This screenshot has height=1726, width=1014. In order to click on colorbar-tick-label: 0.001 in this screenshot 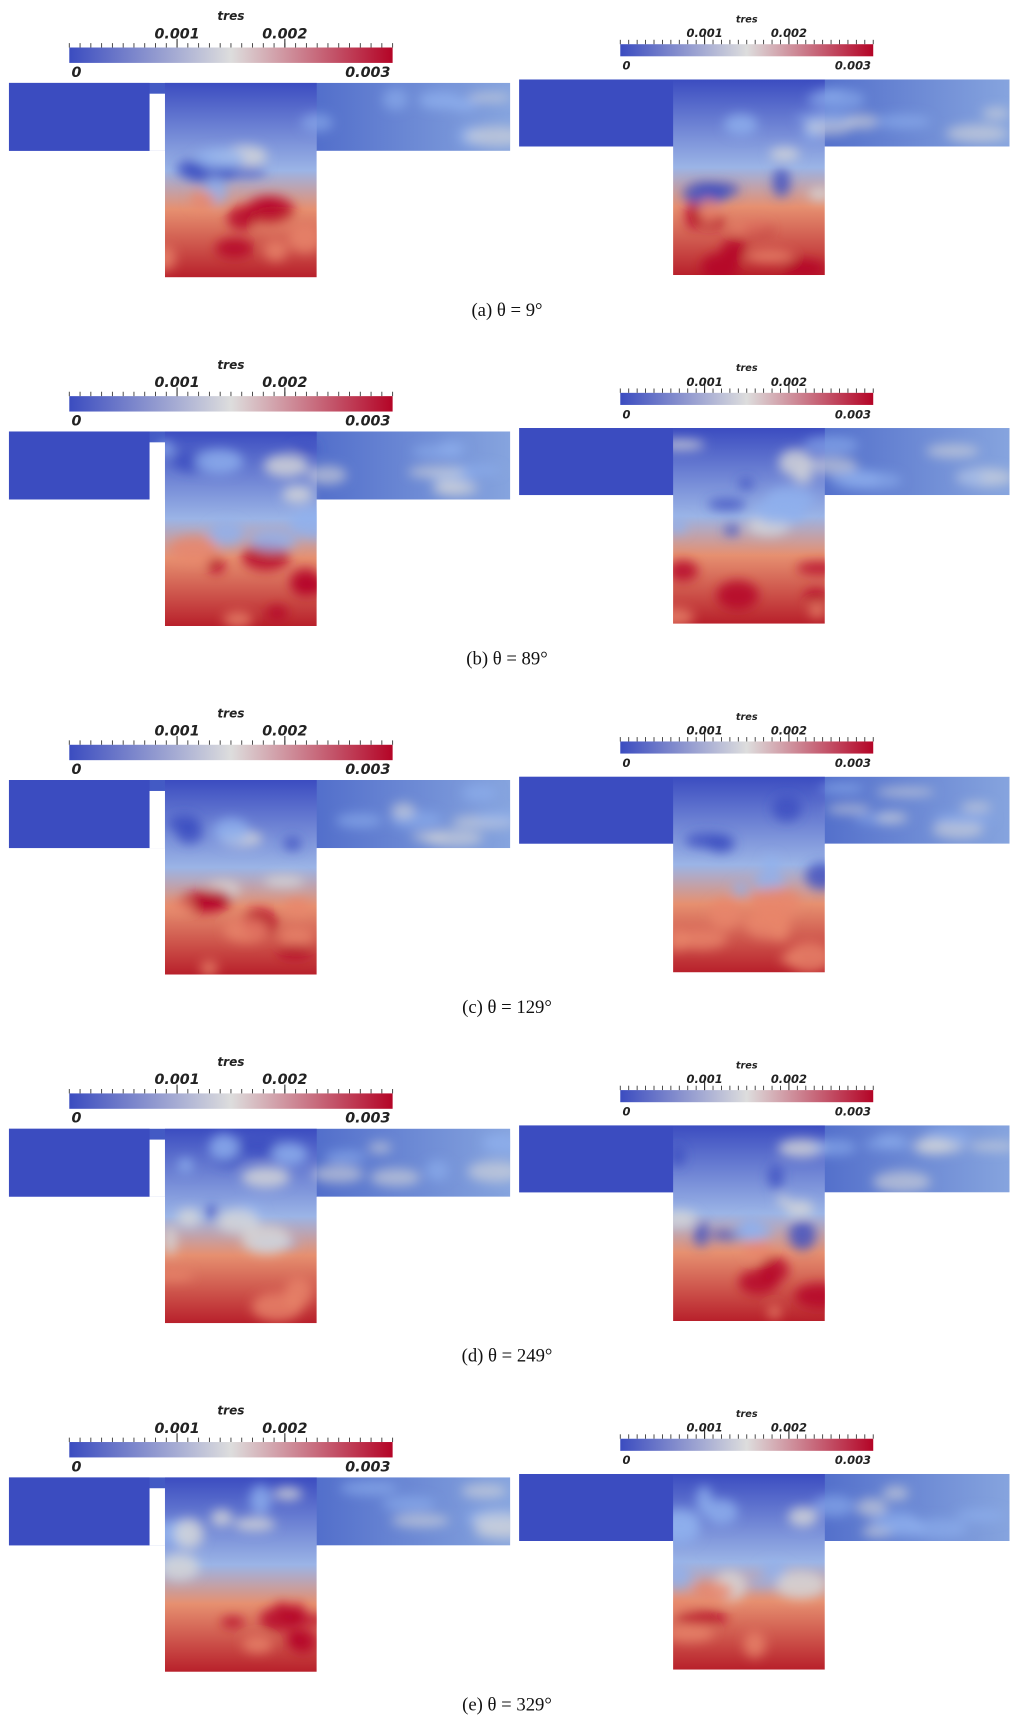, I will do `click(176, 383)`.